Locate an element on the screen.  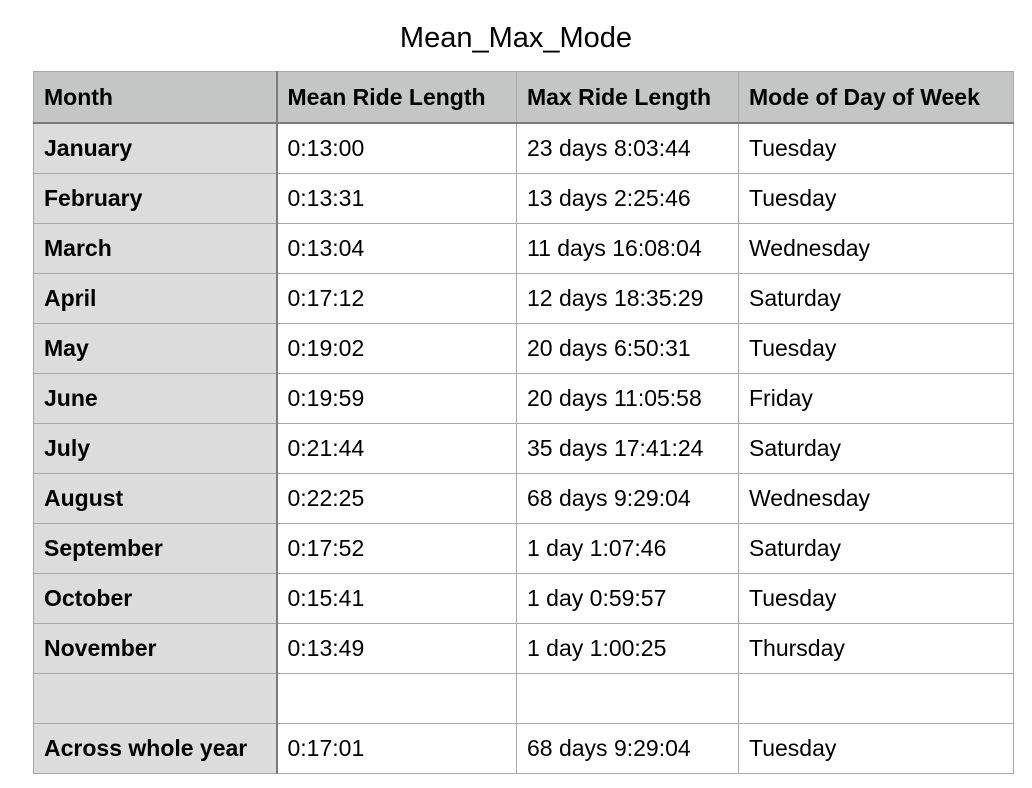
max-ride-length-cell: 1 day 1:07:46 is located at coordinates (627, 548).